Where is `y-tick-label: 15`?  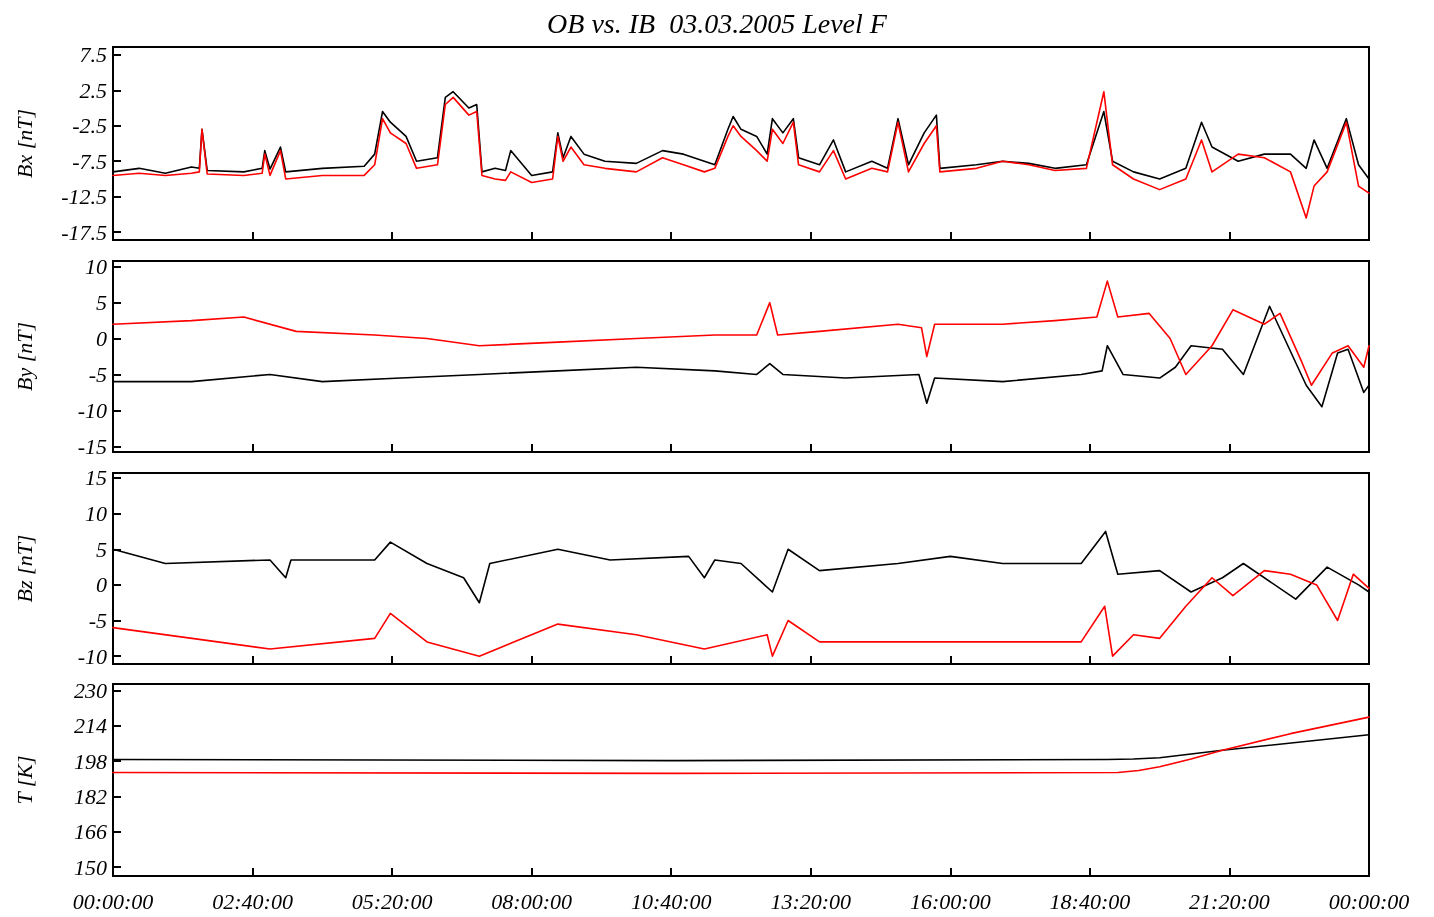 y-tick-label: 15 is located at coordinates (96, 478).